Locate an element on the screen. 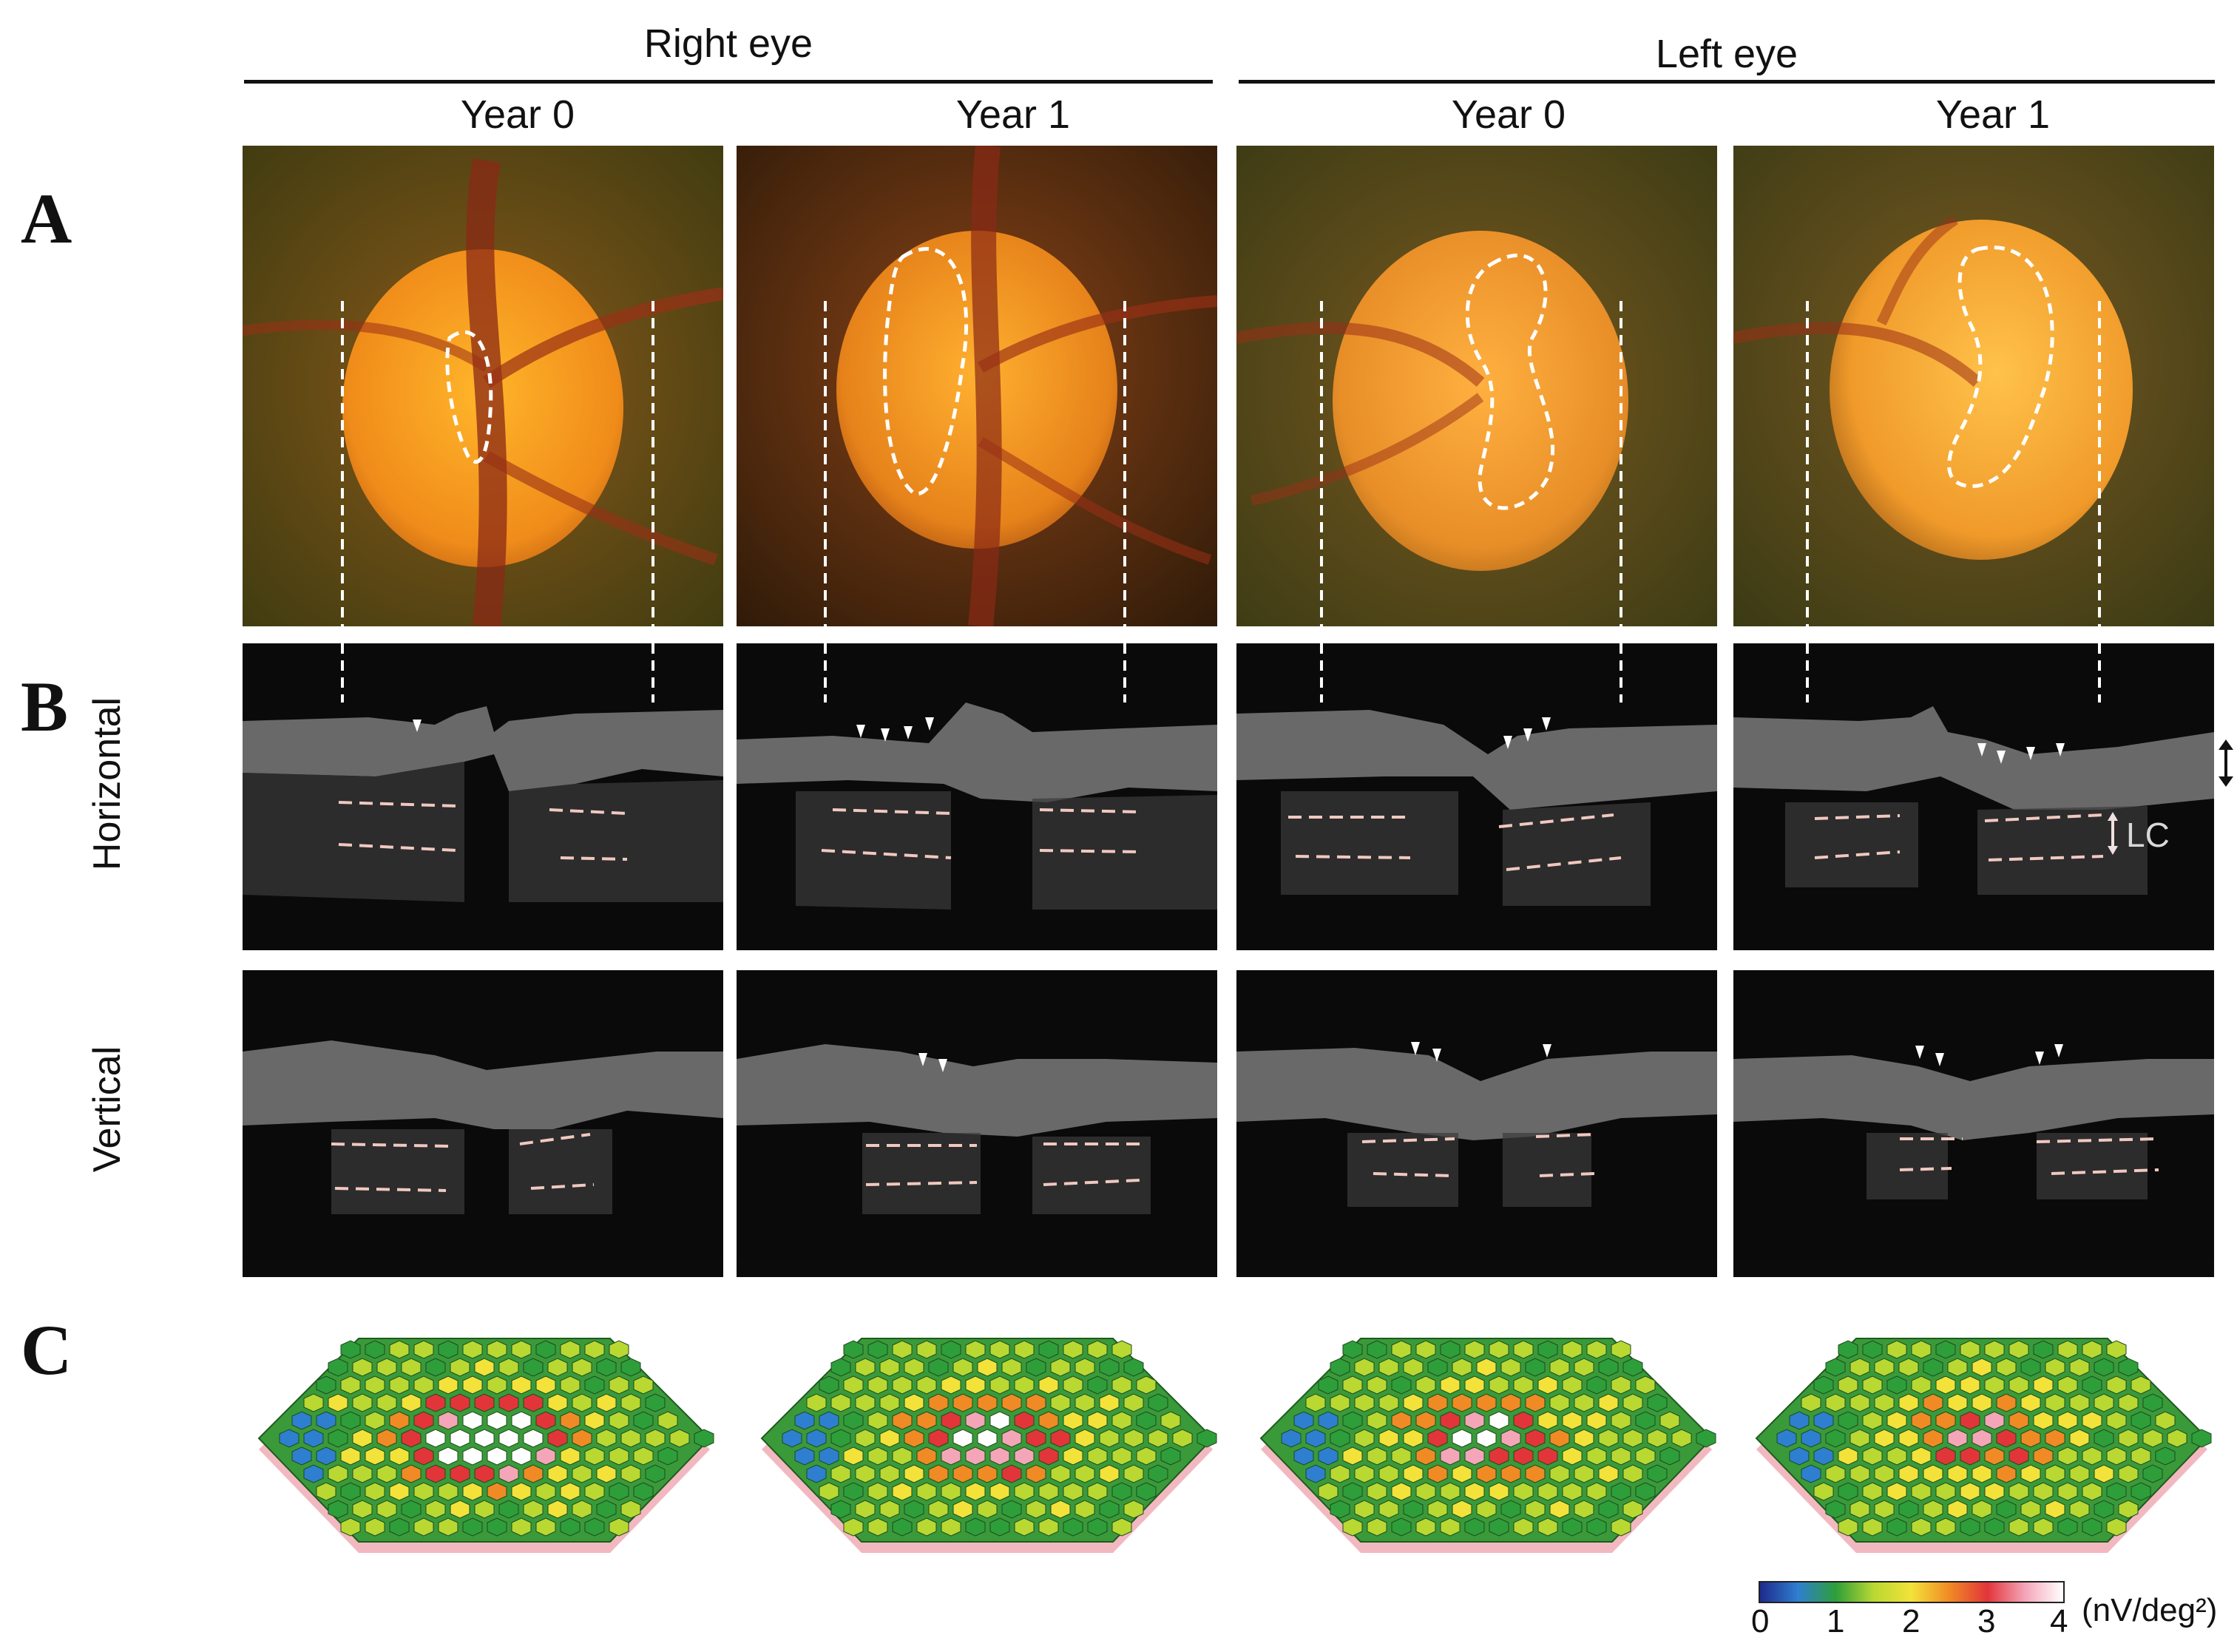 The width and height of the screenshot is (2237, 1652). colorbar is located at coordinates (1912, 1592).